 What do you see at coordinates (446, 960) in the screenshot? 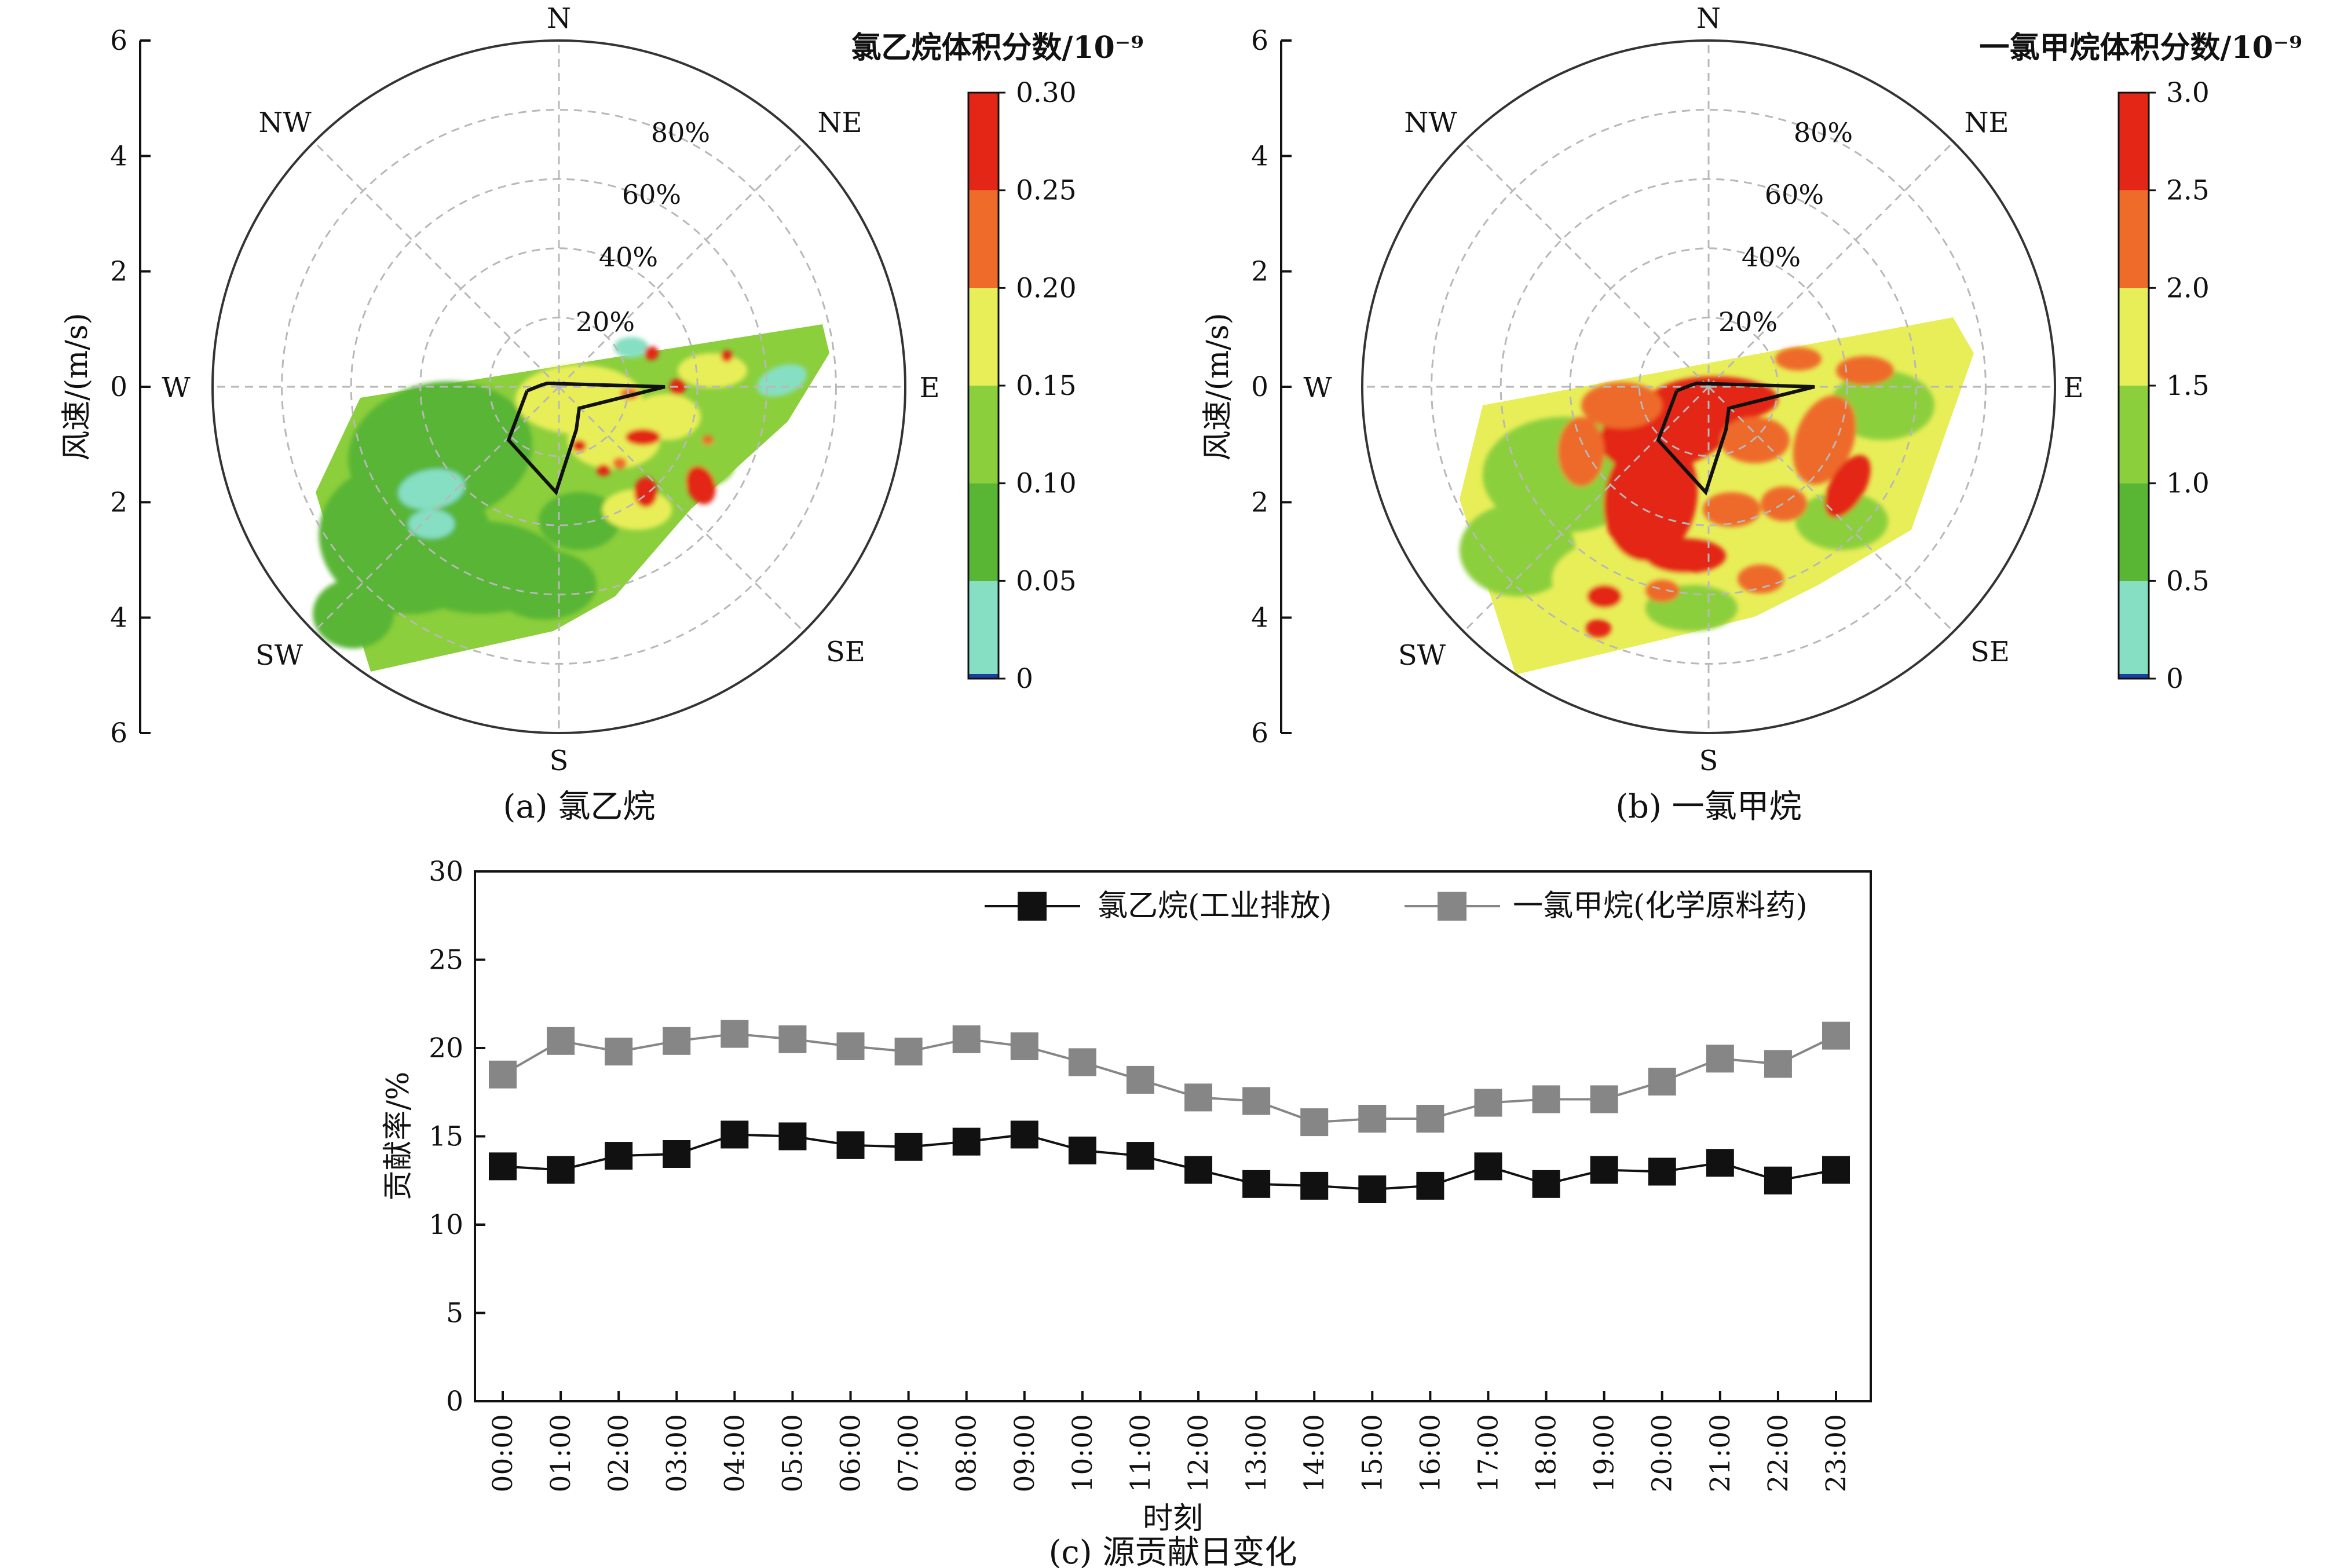
I see `y-tick-label: 25` at bounding box center [446, 960].